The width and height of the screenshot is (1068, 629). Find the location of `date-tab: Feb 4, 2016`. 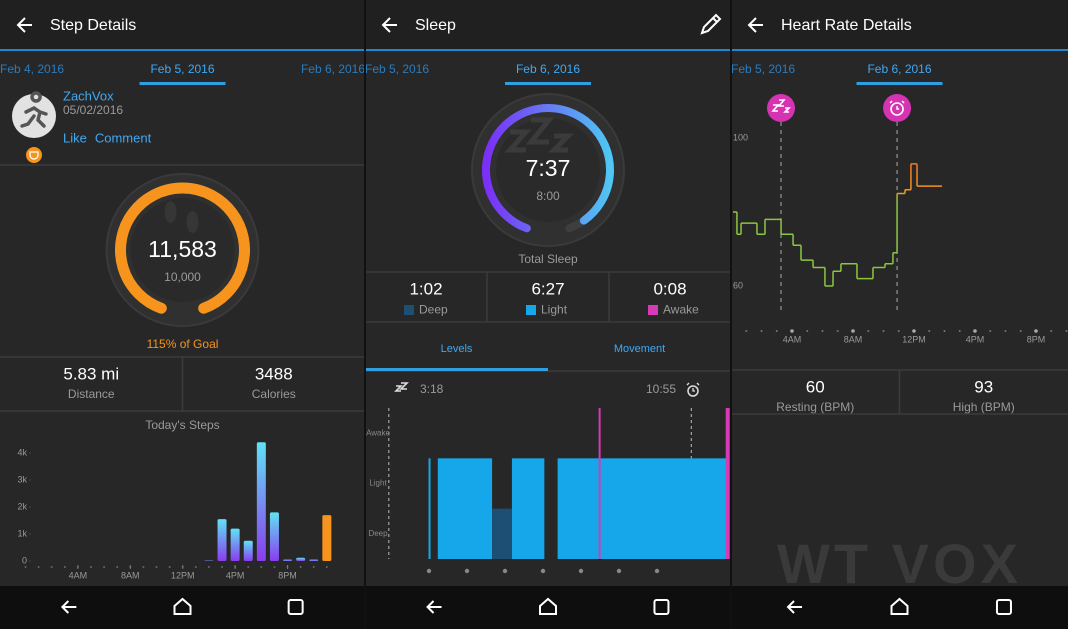

date-tab: Feb 4, 2016 is located at coordinates (32, 69).